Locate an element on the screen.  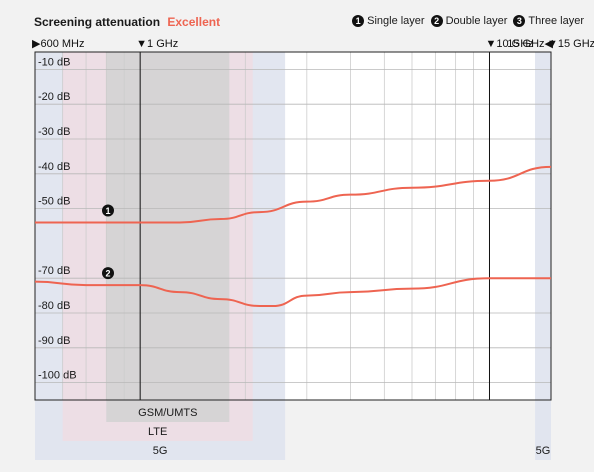
chart-title: Screening attenuation Excellent is located at coordinates (127, 22).